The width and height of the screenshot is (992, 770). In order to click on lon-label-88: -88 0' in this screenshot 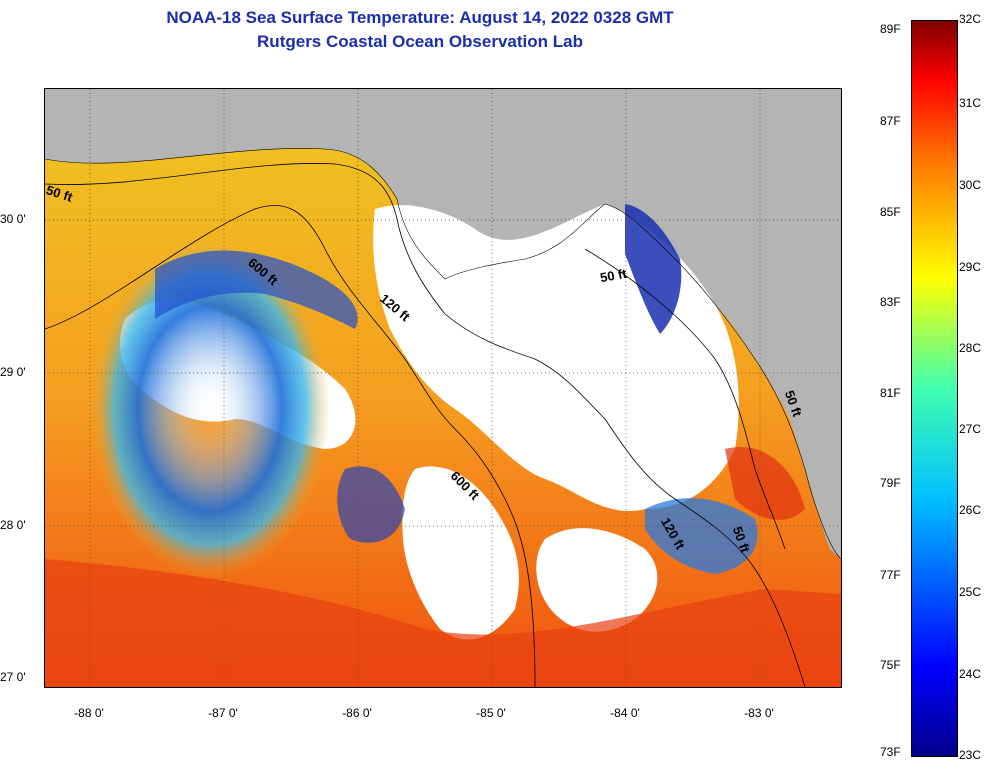, I will do `click(89, 713)`.